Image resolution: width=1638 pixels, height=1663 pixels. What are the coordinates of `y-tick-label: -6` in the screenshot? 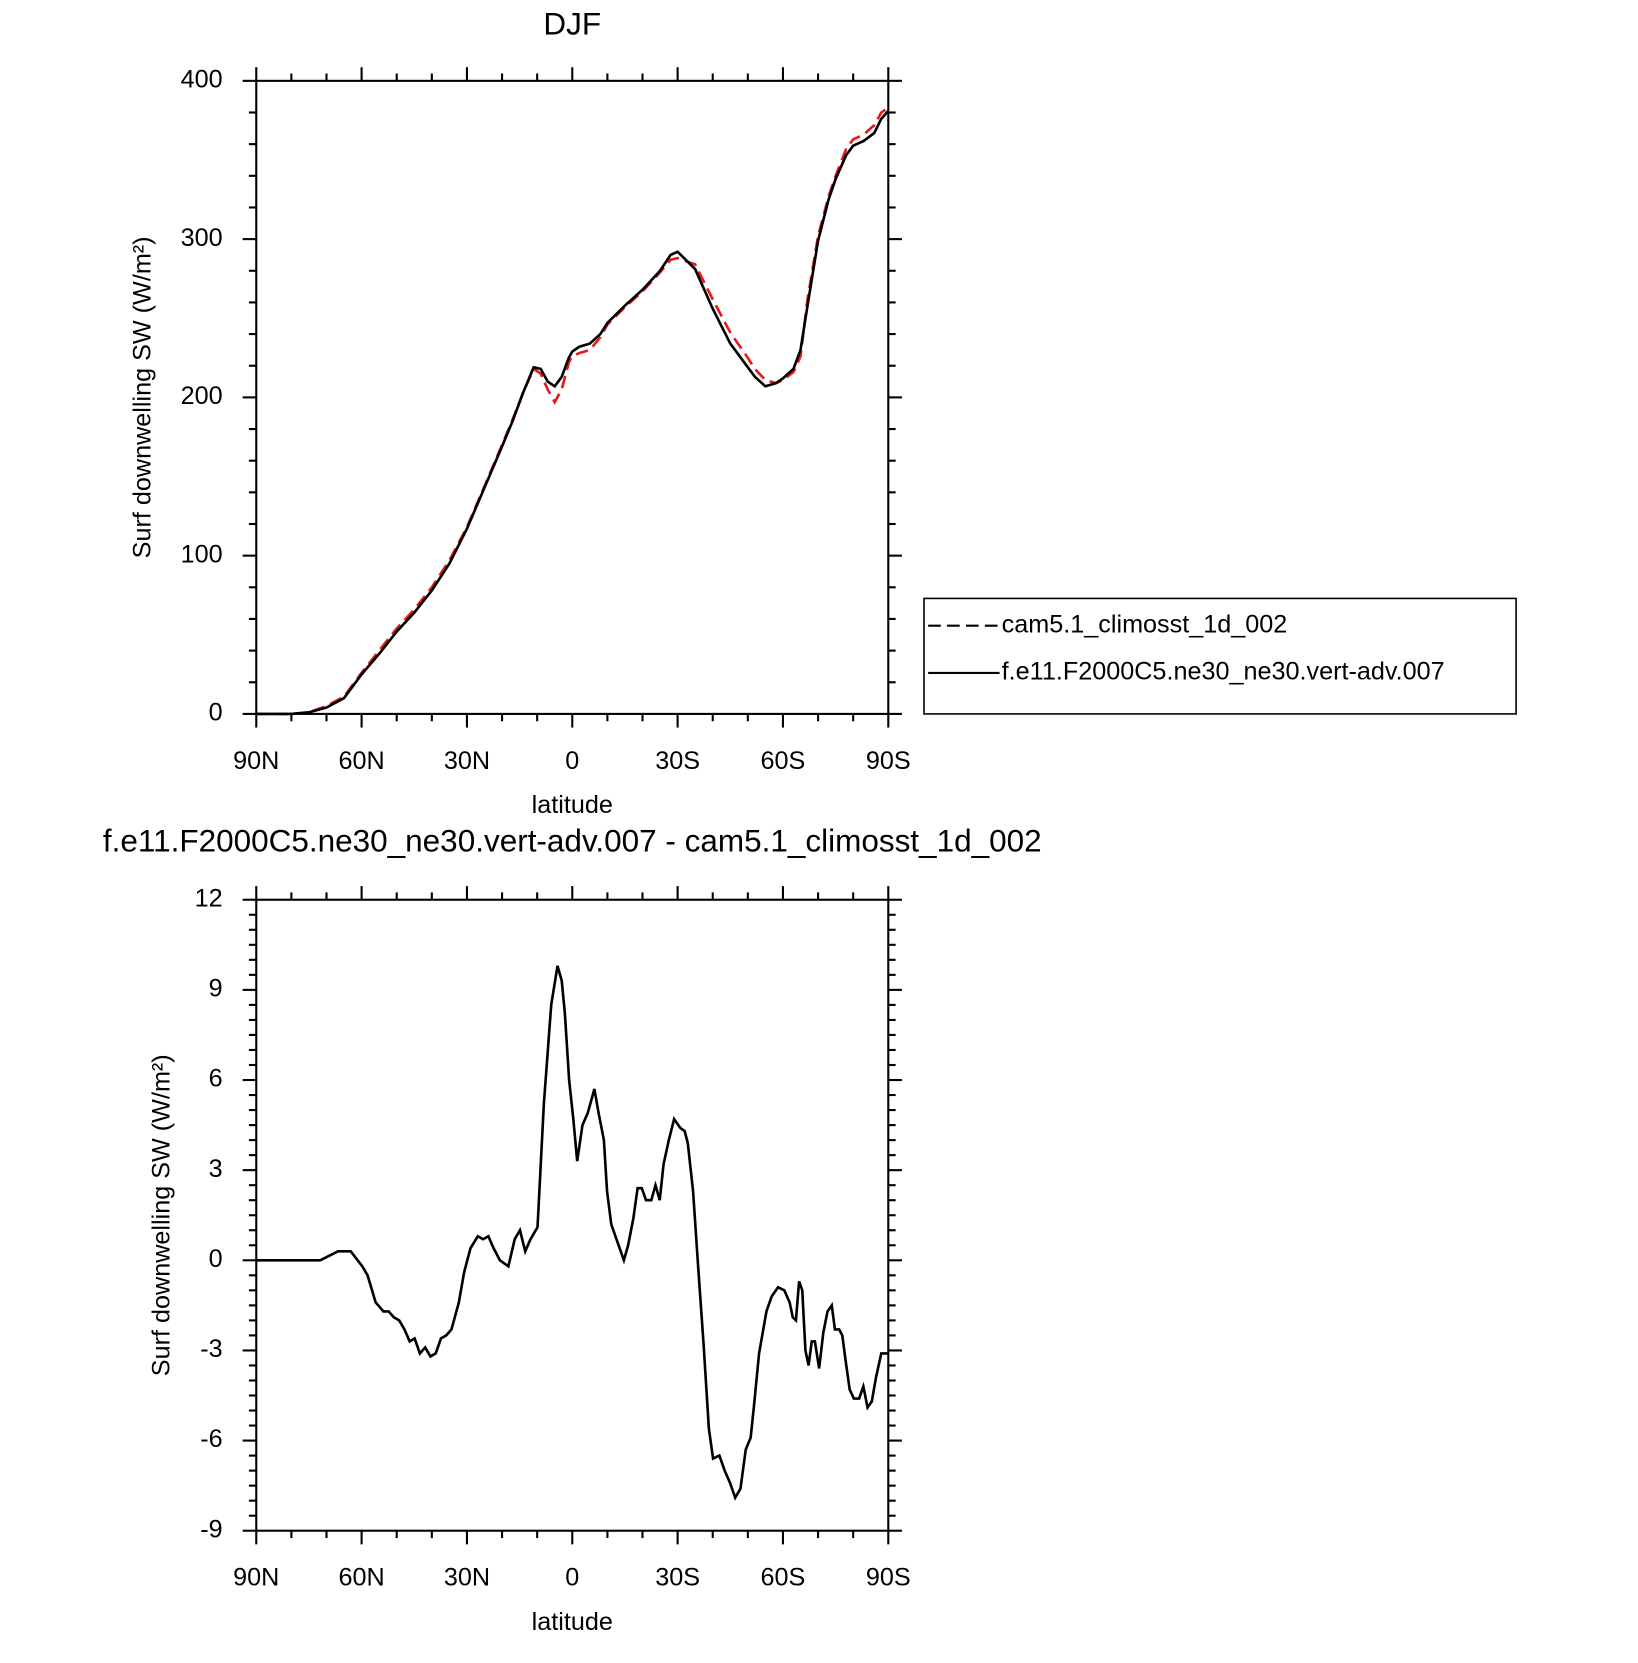 It's located at (211, 1439).